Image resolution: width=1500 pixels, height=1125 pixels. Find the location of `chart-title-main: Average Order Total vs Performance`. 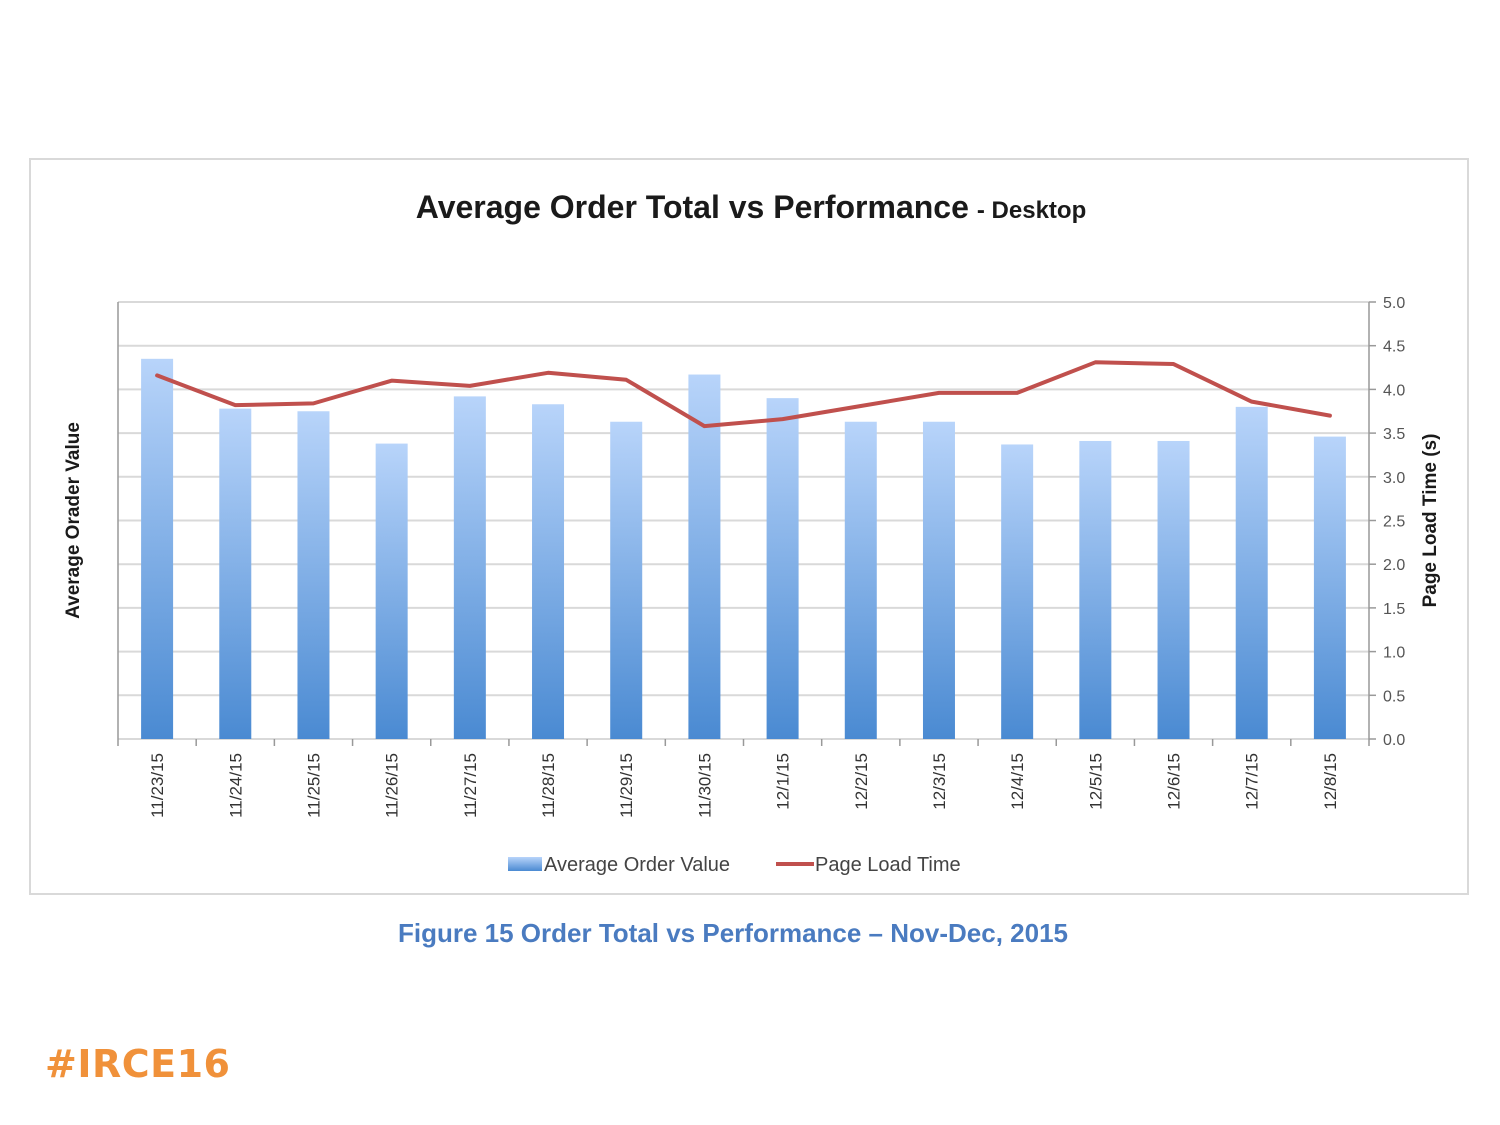

chart-title-main: Average Order Total vs Performance is located at coordinates (692, 207).